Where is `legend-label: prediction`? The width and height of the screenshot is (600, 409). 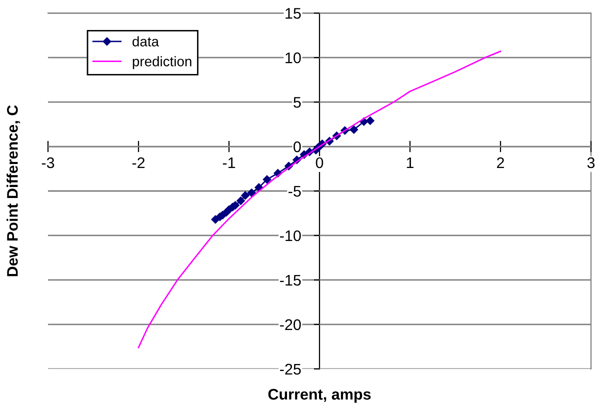
legend-label: prediction is located at coordinates (162, 63).